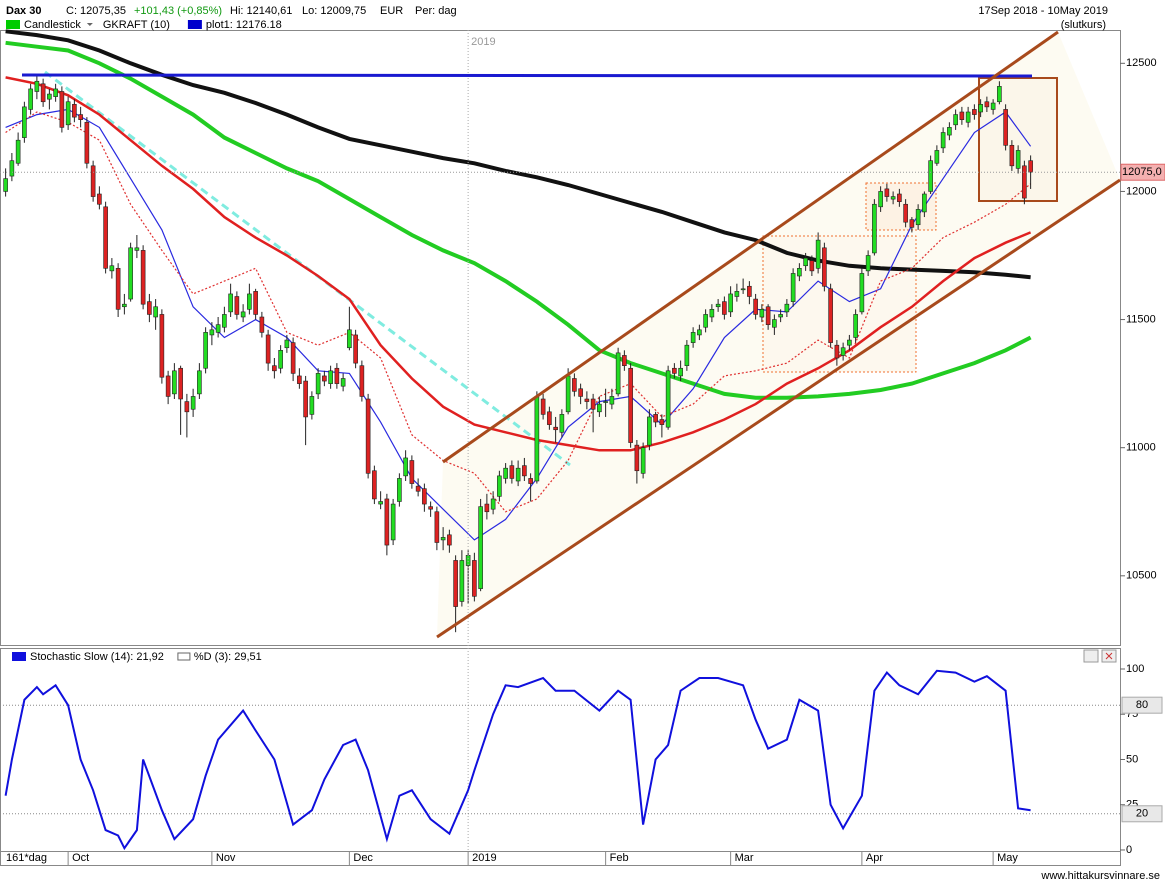 The width and height of the screenshot is (1165, 883). Describe the element at coordinates (228, 657) in the screenshot. I see `legend-label: %D (3): 29,51` at that location.